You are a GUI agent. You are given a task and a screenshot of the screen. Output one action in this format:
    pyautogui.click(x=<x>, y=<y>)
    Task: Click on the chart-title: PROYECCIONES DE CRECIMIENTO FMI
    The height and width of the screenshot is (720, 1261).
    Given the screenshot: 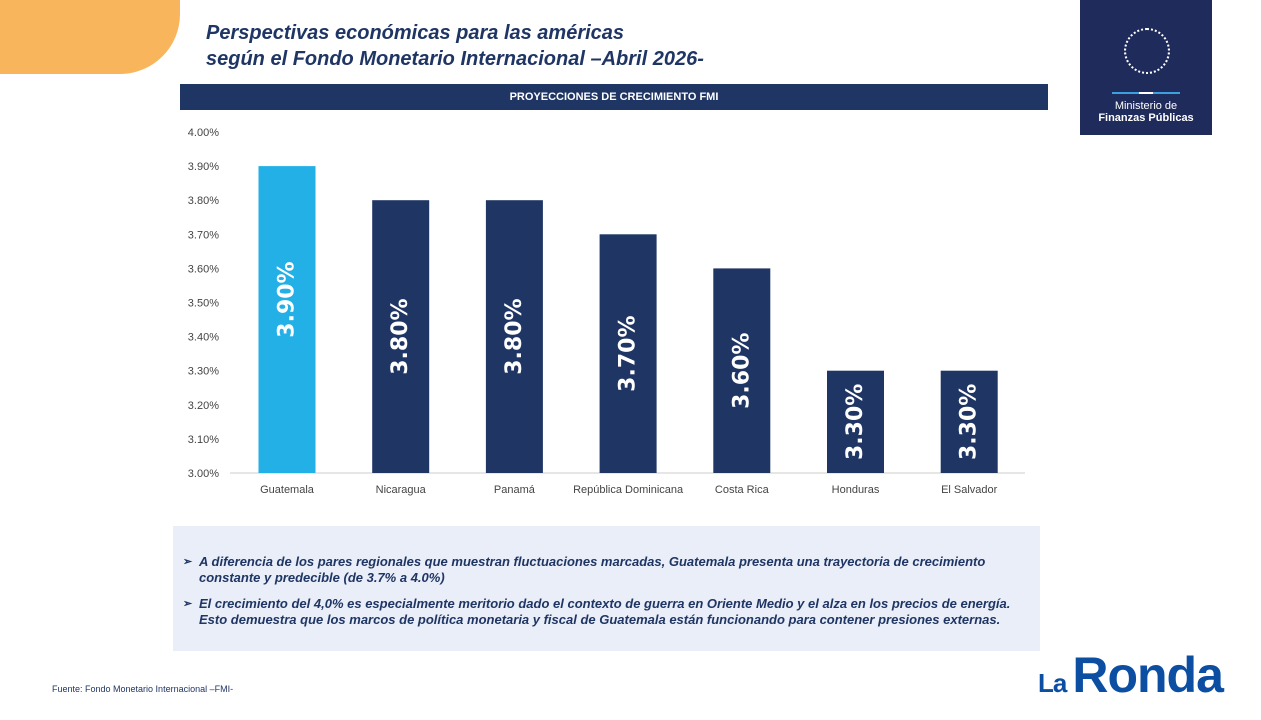 What is the action you would take?
    pyautogui.click(x=614, y=97)
    